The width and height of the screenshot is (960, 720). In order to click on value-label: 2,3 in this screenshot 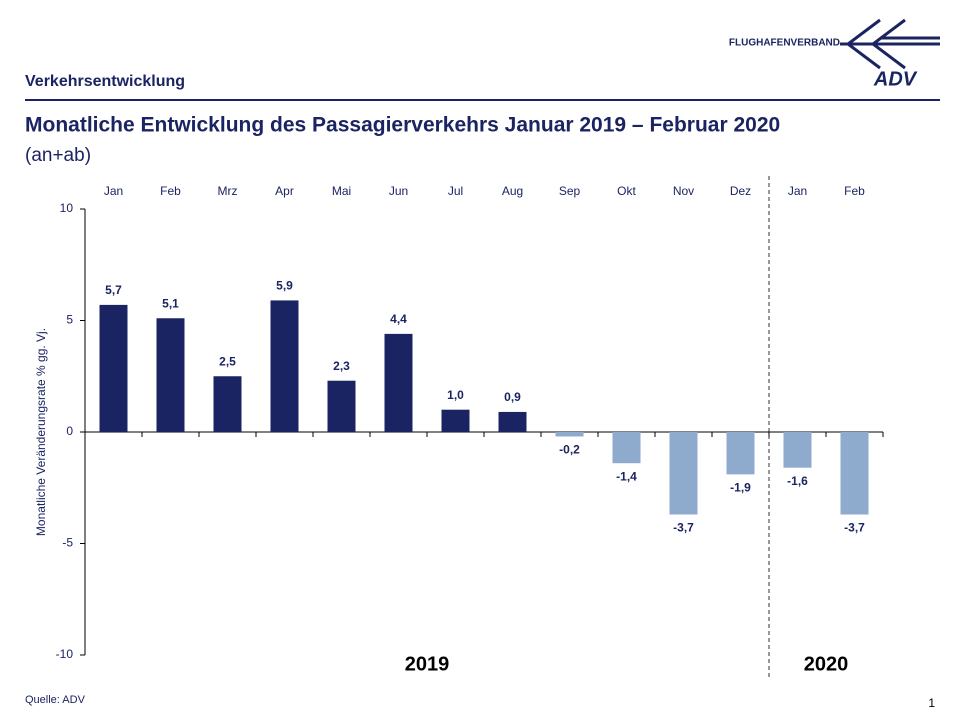, I will do `click(341, 366)`.